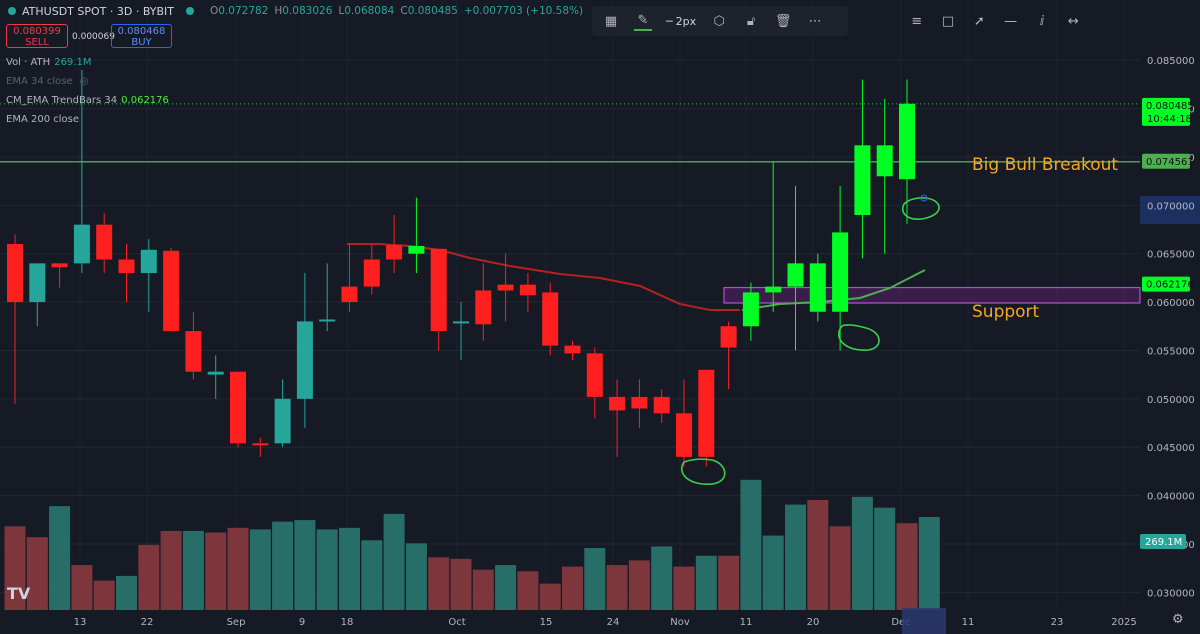  Describe the element at coordinates (307, 11) in the screenshot. I see `high-value: 0.083026` at that location.